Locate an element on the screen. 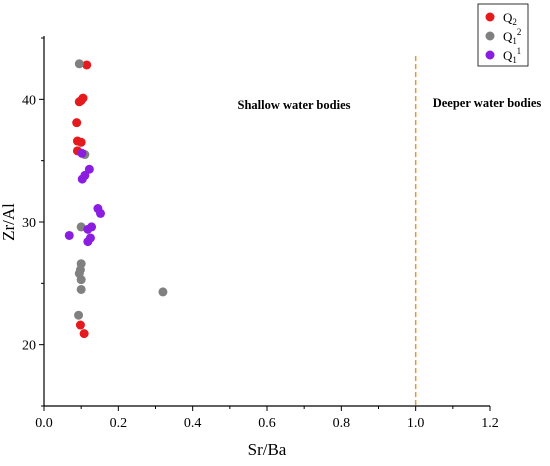  x-tick-label: 0.8 is located at coordinates (342, 423).